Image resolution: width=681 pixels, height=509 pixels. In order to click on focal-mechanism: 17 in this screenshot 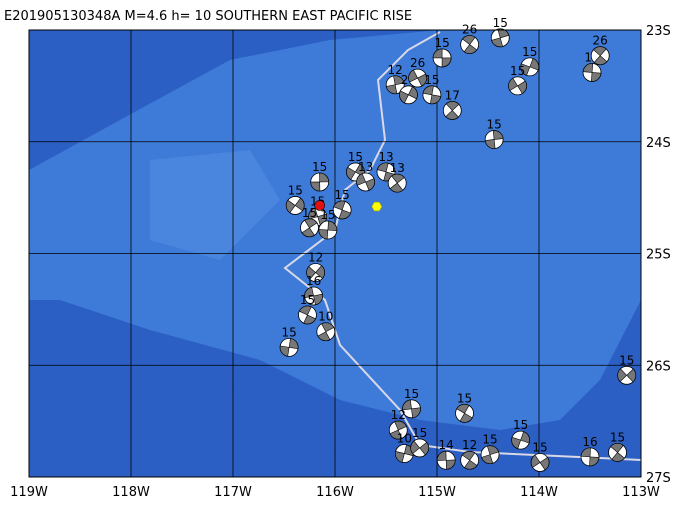, I will do `click(452, 104)`.